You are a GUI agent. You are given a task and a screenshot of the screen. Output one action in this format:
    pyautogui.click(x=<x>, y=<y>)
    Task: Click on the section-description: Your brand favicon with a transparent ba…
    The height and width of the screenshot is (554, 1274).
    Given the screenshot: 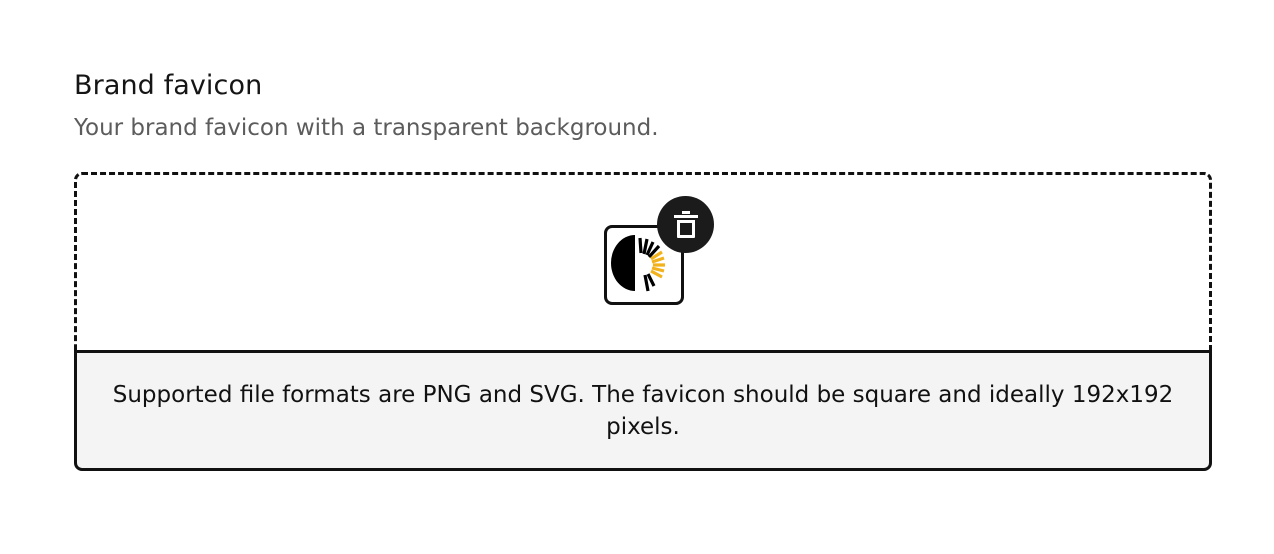 What is the action you would take?
    pyautogui.click(x=366, y=128)
    